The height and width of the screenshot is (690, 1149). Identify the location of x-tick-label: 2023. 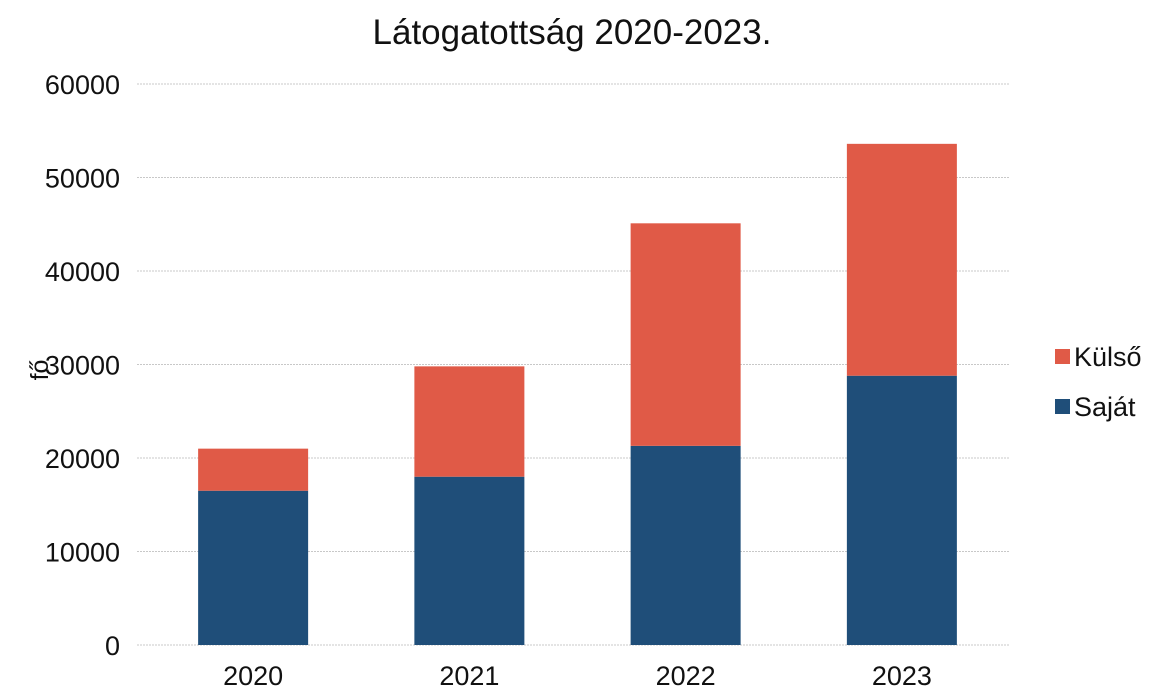
(902, 675).